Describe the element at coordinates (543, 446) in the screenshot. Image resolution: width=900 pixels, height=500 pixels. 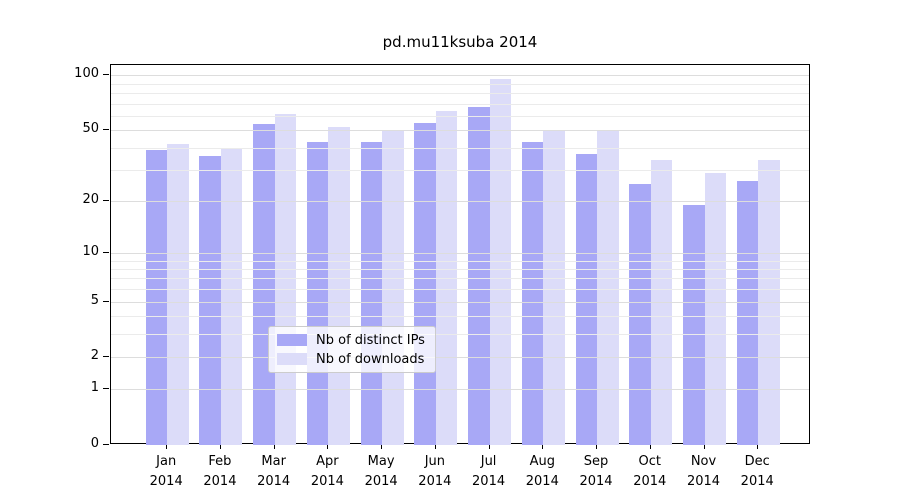
I see `x-tick-aug` at that location.